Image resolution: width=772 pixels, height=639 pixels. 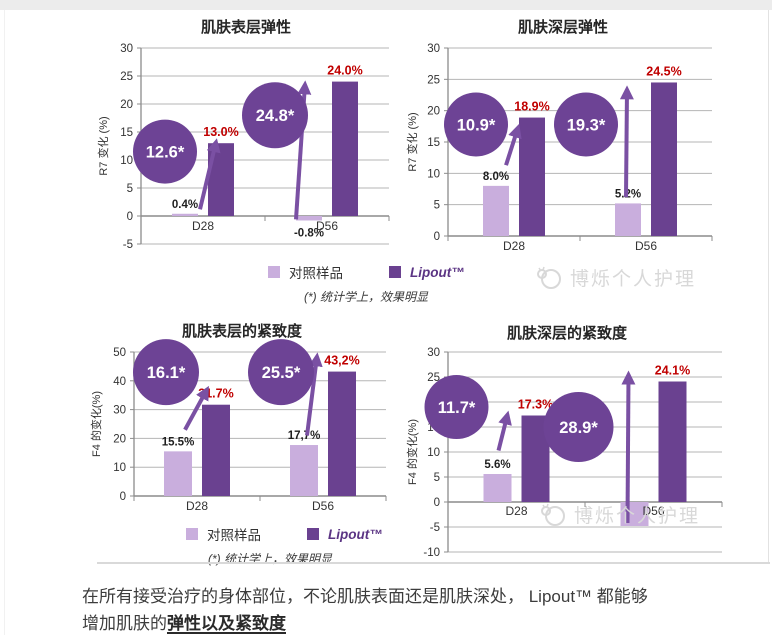 What do you see at coordinates (124, 623) in the screenshot?
I see `summary-line-2-prefix: 增加肌肤的` at bounding box center [124, 623].